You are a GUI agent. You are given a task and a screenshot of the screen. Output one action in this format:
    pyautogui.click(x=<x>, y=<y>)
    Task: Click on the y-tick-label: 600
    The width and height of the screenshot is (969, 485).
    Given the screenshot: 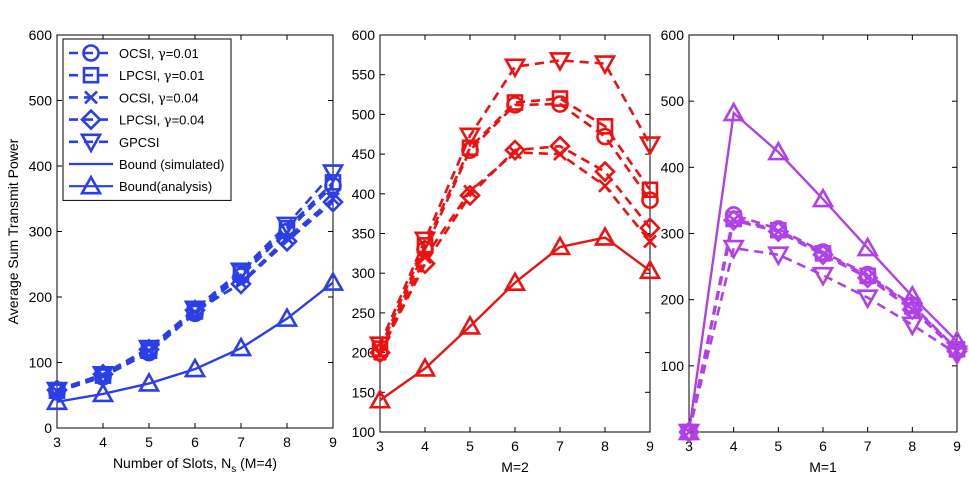 What is the action you would take?
    pyautogui.click(x=41, y=35)
    